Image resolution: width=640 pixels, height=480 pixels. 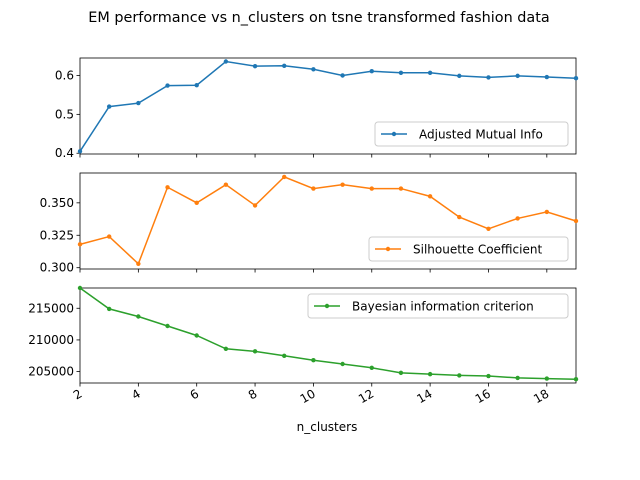 What do you see at coordinates (424, 396) in the screenshot?
I see `x-tick-label: 14` at bounding box center [424, 396].